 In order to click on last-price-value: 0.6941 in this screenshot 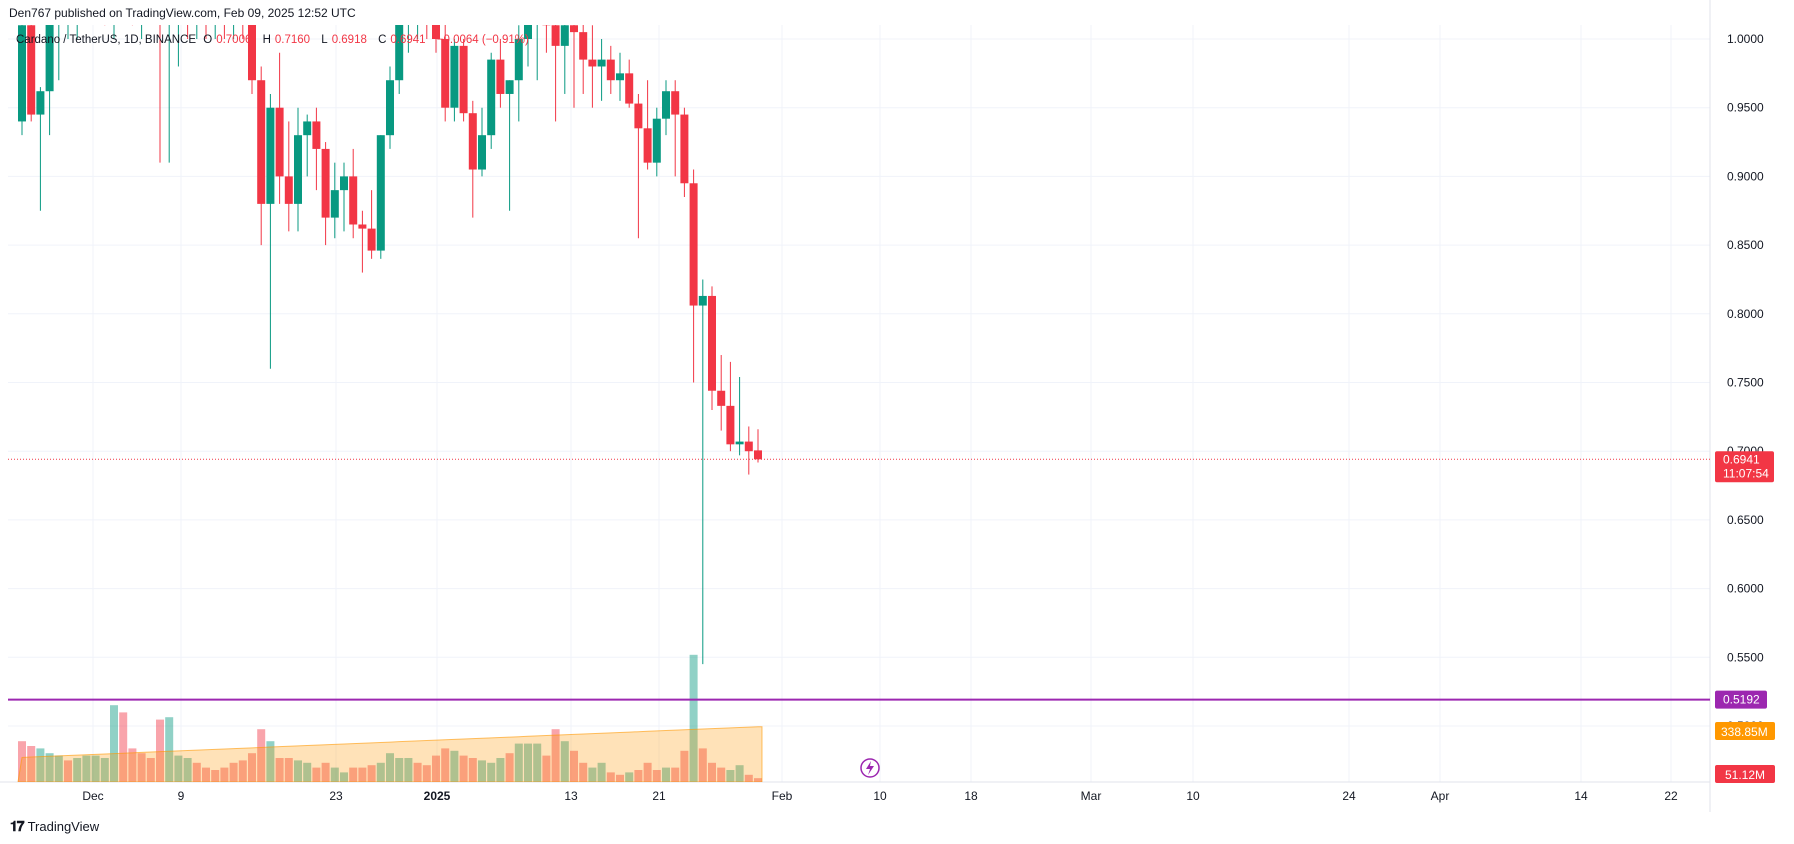, I will do `click(1741, 459)`.